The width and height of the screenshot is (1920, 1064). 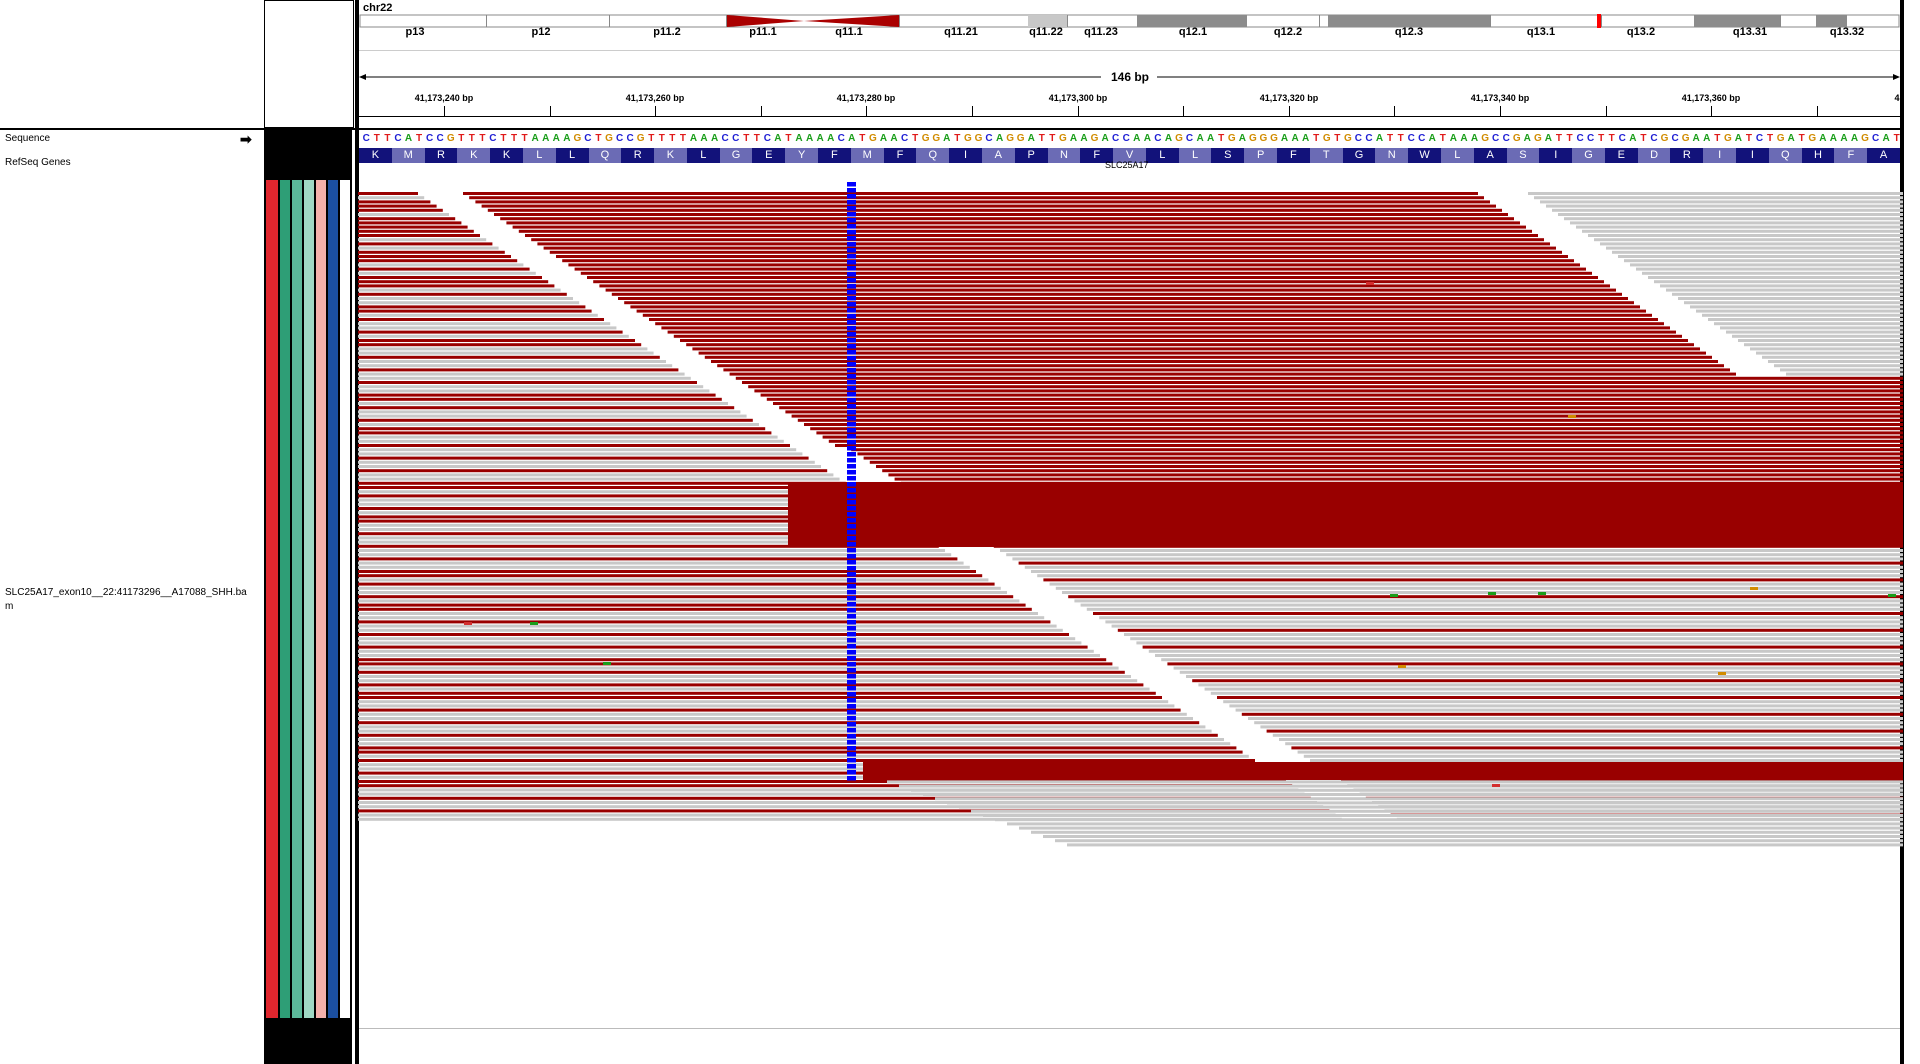 What do you see at coordinates (961, 32) in the screenshot?
I see `band-label-q11-21: q11.21` at bounding box center [961, 32].